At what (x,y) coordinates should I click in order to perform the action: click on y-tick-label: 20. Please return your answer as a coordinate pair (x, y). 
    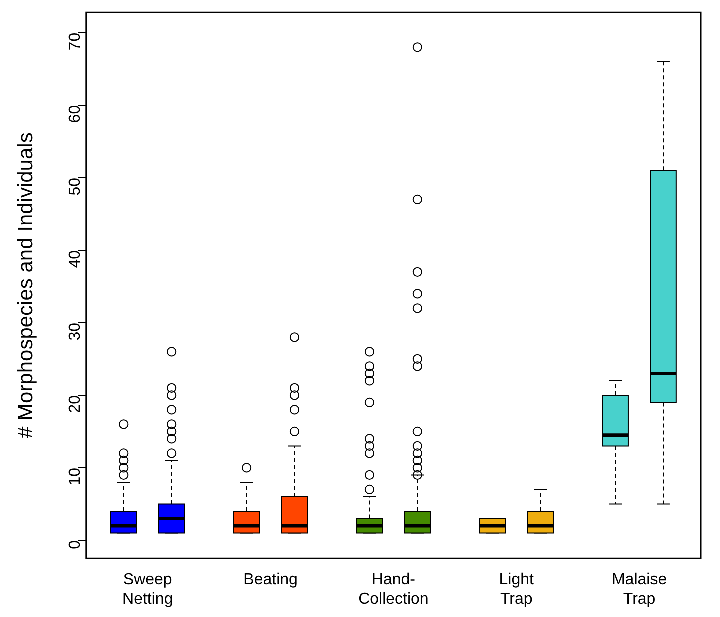
    Looking at the image, I should click on (75, 404).